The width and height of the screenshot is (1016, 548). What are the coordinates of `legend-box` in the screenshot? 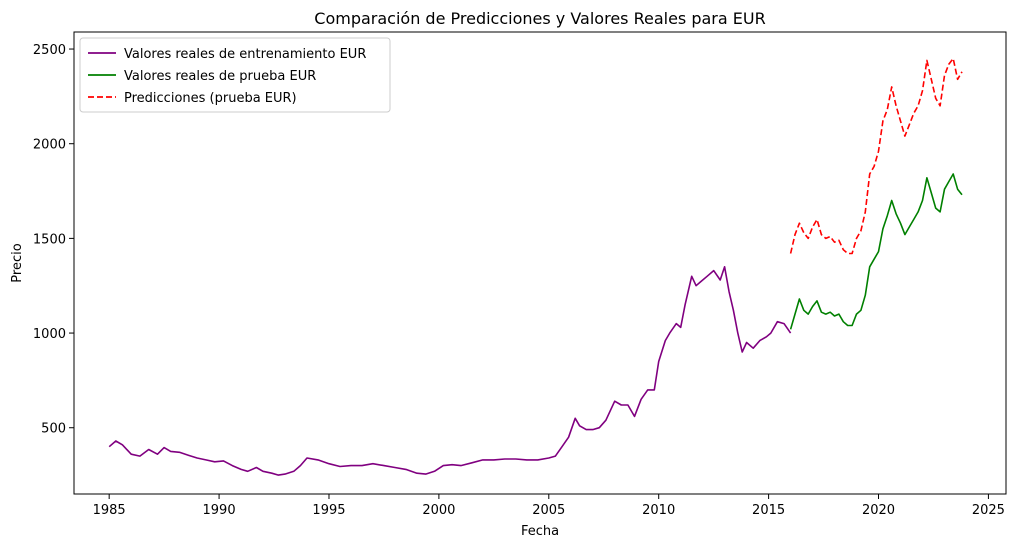 It's located at (235, 75).